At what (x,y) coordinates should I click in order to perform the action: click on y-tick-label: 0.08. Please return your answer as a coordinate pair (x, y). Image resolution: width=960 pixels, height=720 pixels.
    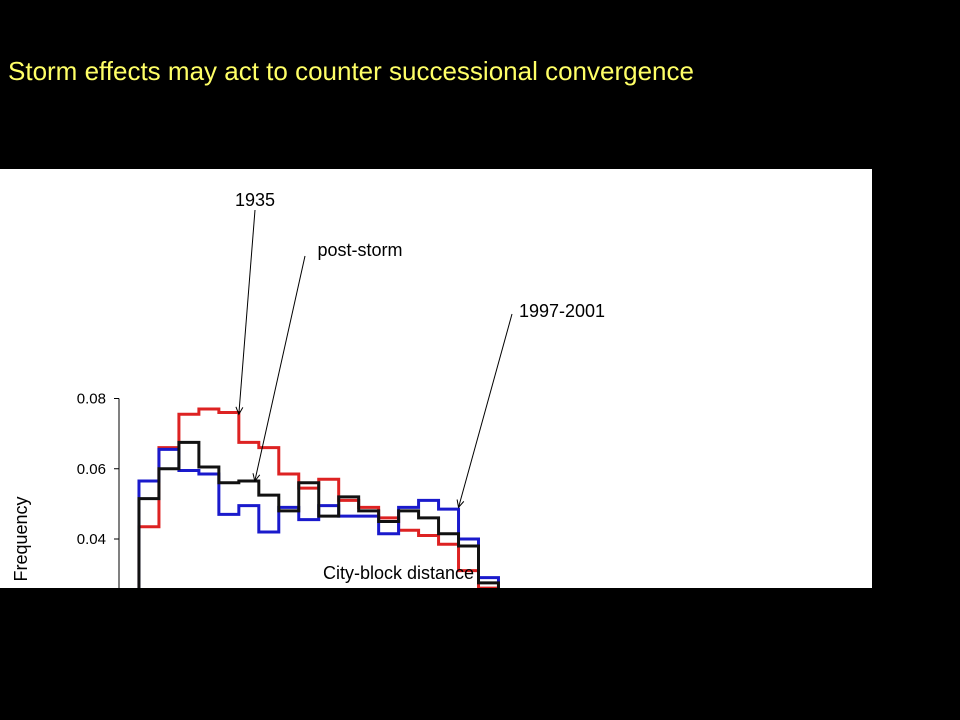
    Looking at the image, I should click on (91, 399).